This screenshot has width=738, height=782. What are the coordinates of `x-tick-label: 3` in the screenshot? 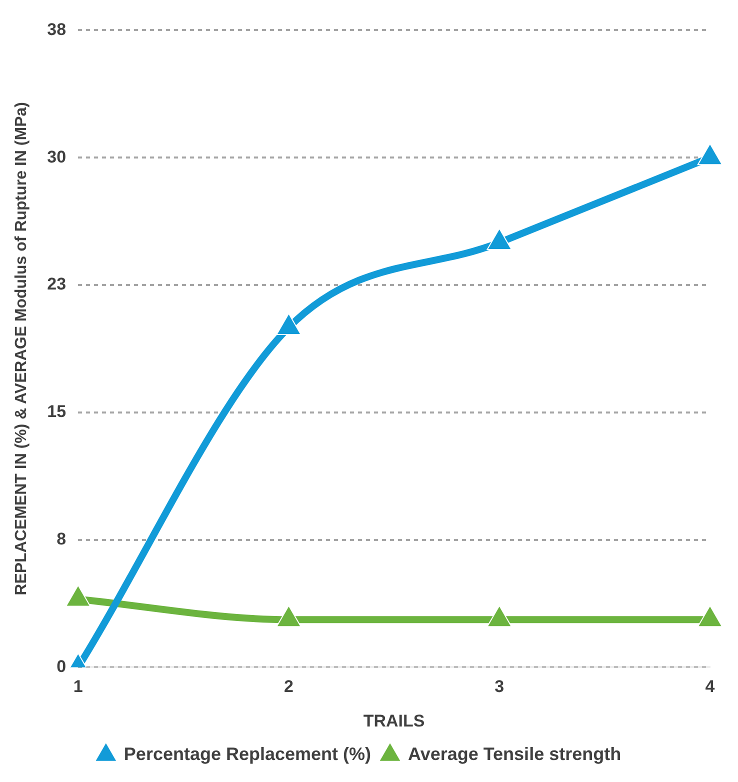 It's located at (499, 686).